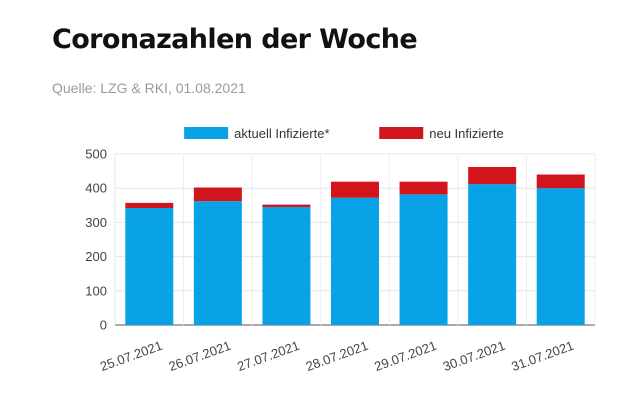  I want to click on x-tick-label: 29.07.2021, so click(405, 356).